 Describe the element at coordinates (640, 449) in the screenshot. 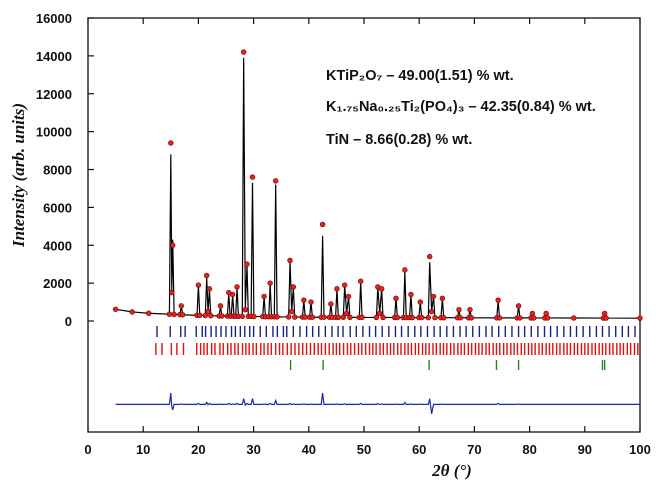

I see `x-tick-label: 100` at that location.